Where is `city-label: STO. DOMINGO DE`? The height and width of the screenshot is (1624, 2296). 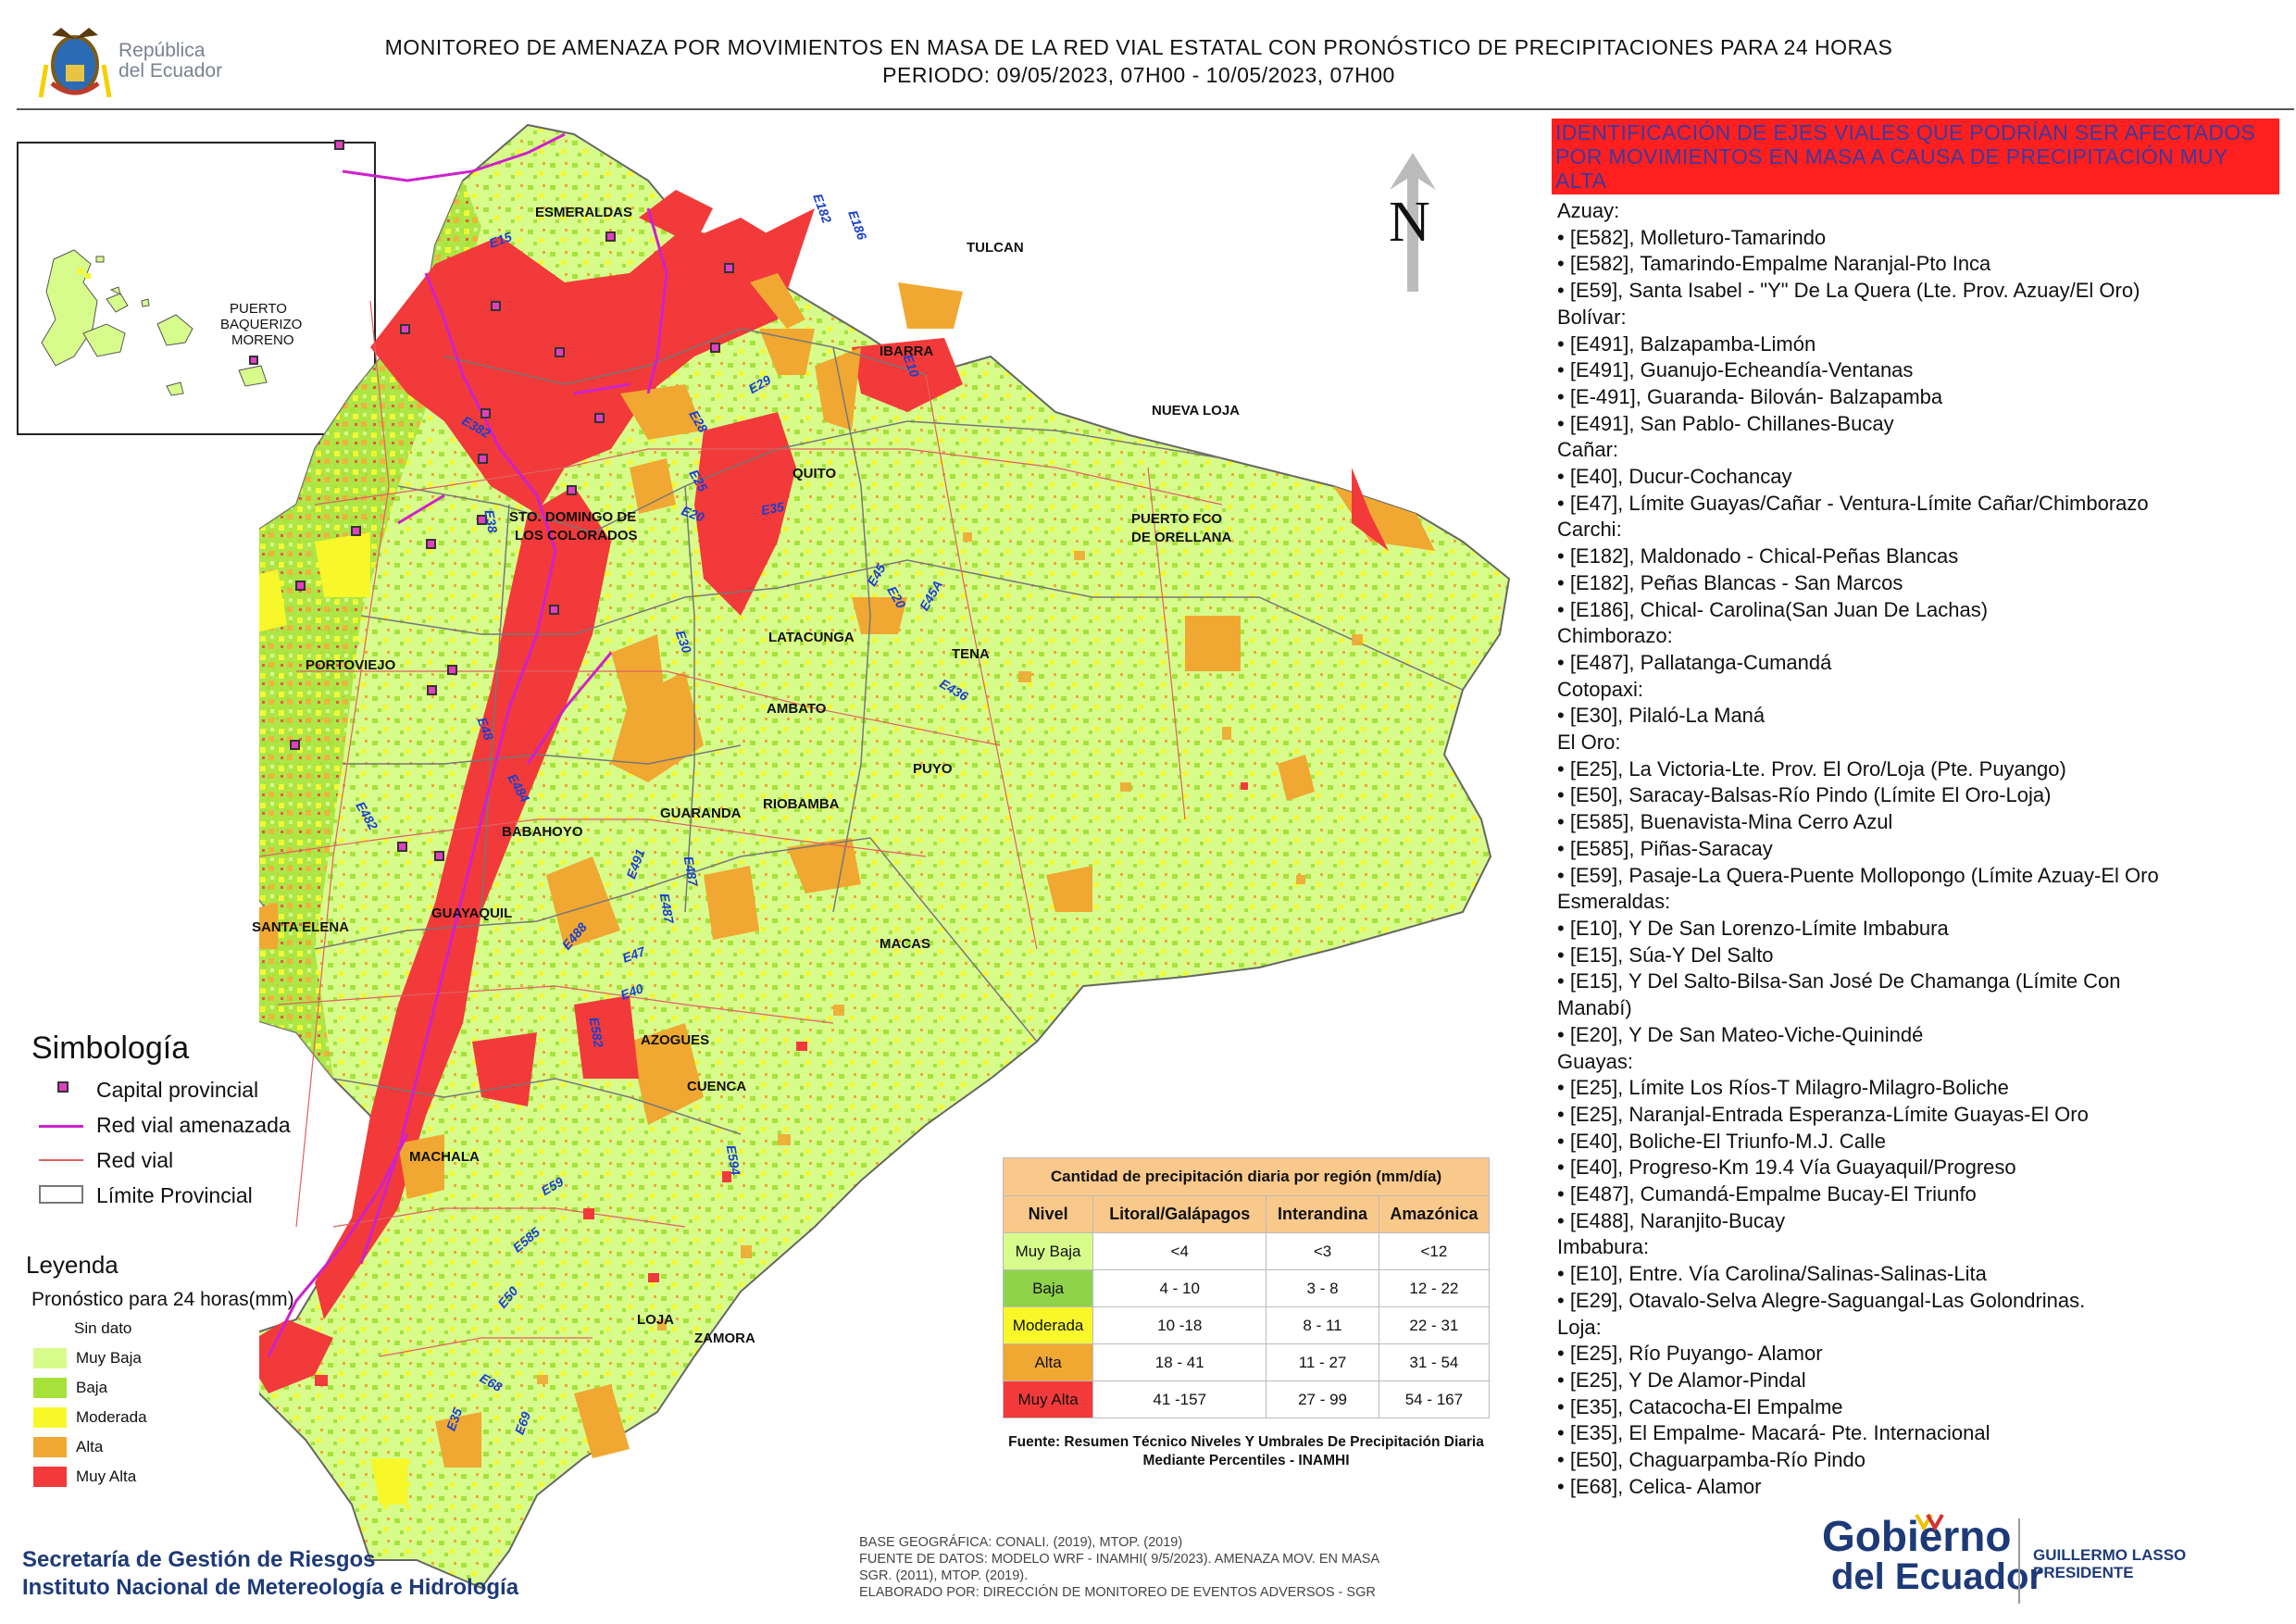
city-label: STO. DOMINGO DE is located at coordinates (573, 517).